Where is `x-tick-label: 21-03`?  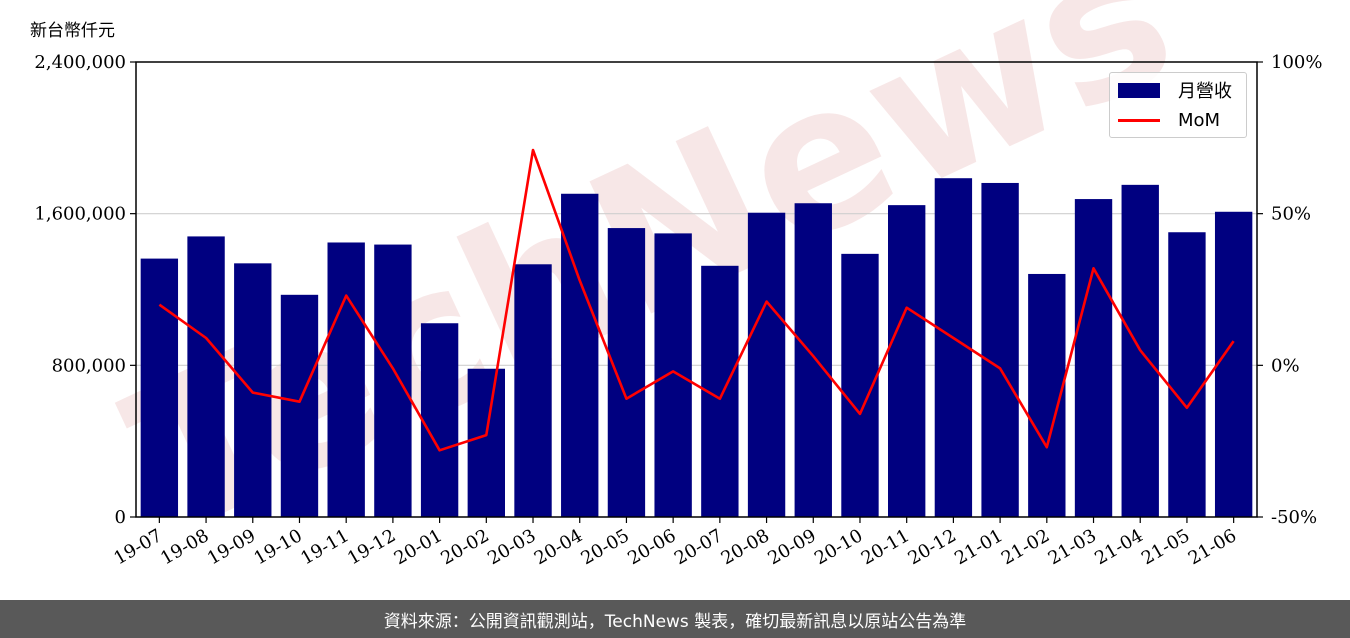 x-tick-label: 21-03 is located at coordinates (1072, 547).